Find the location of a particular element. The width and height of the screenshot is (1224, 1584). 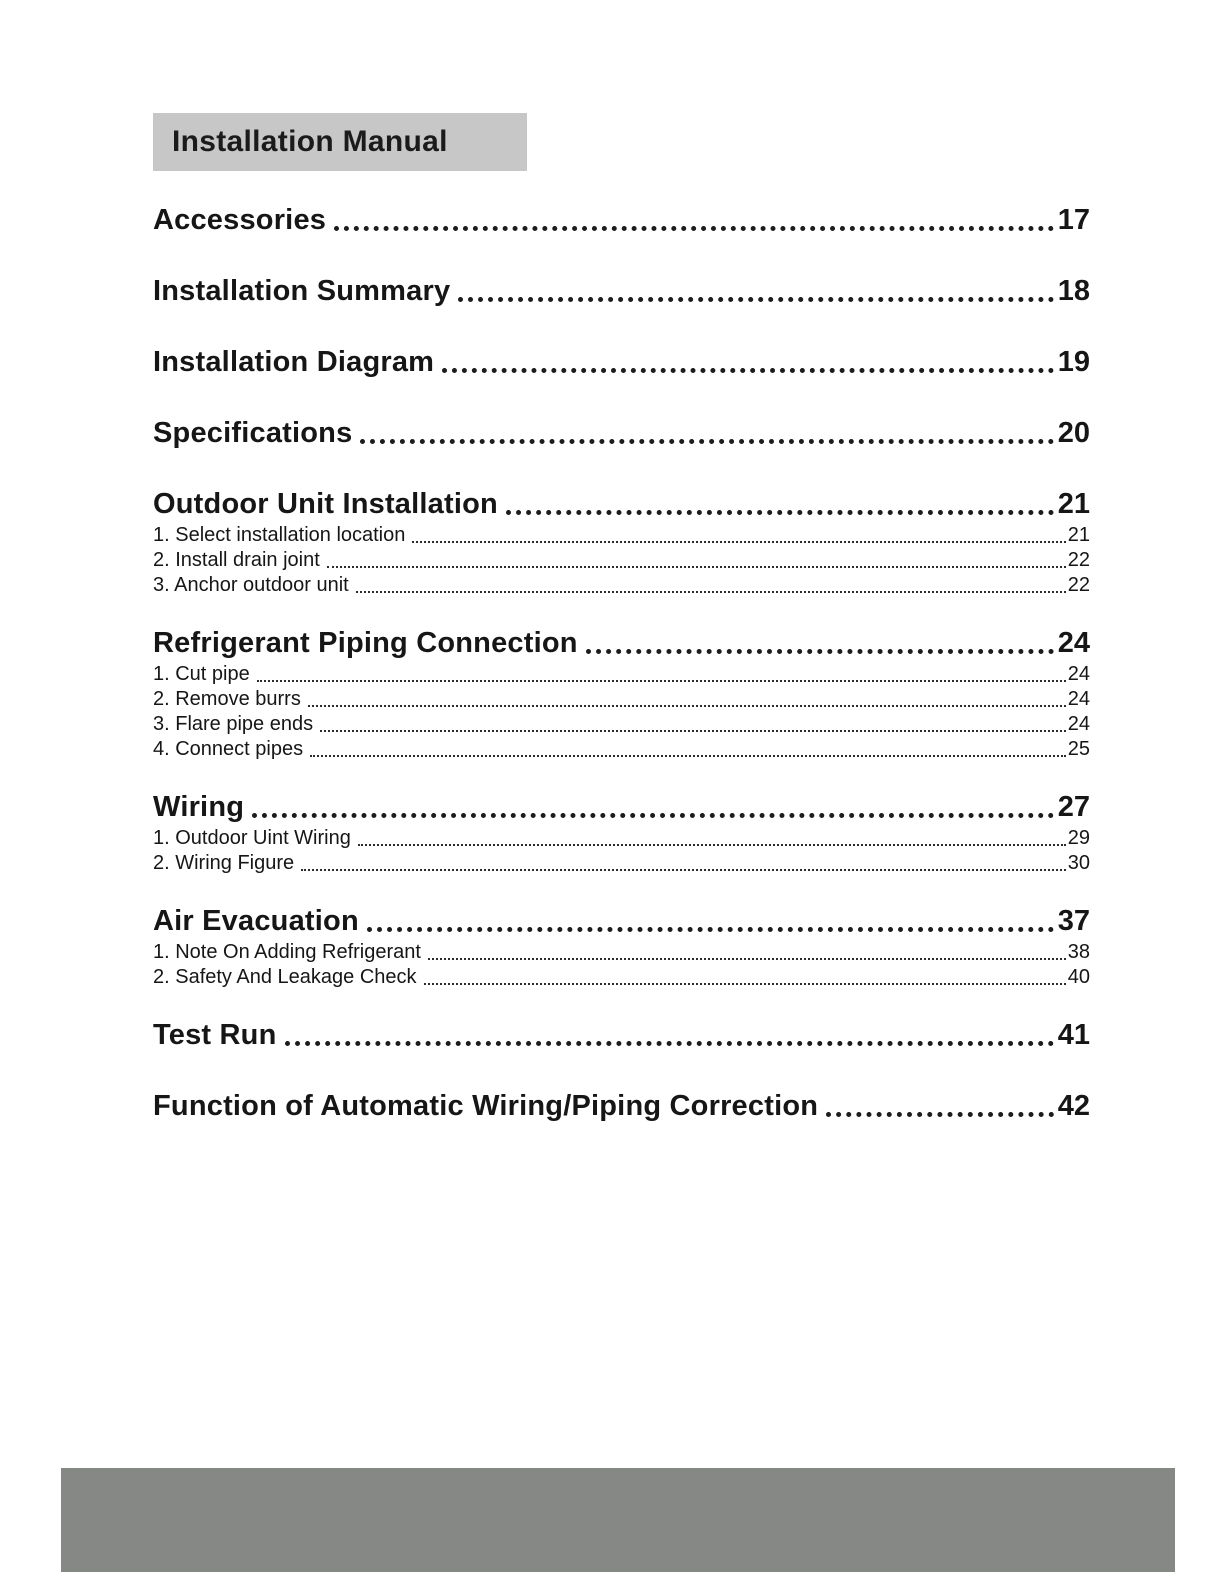

page-title-banner: Installation Manual is located at coordinates (340, 142).